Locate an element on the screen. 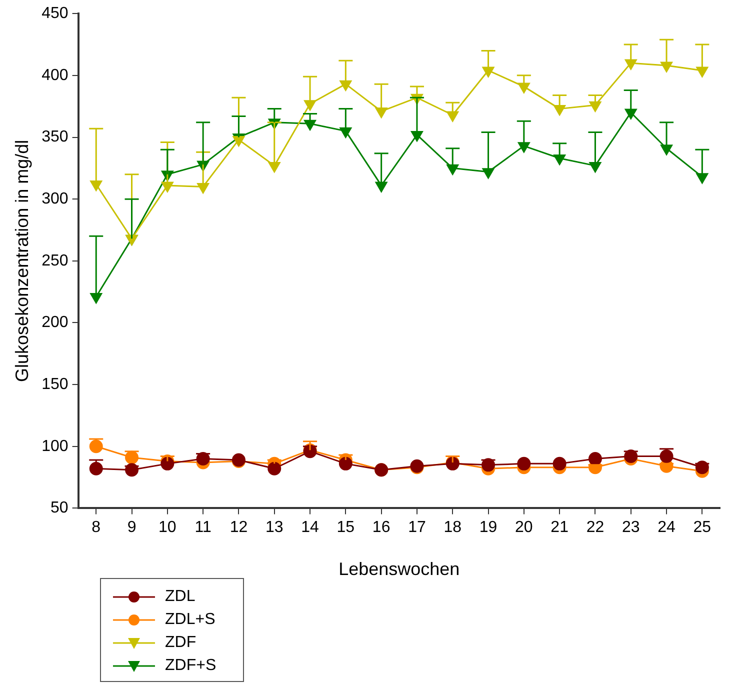 This screenshot has width=750, height=691. legend-label: ZDL+S is located at coordinates (190, 619).